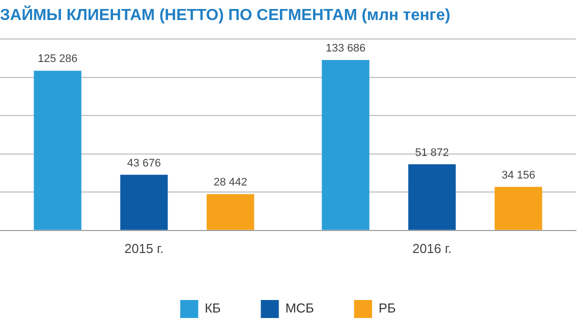 This screenshot has width=586, height=328. What do you see at coordinates (346, 48) in the screenshot?
I see `data-label: 133 686` at bounding box center [346, 48].